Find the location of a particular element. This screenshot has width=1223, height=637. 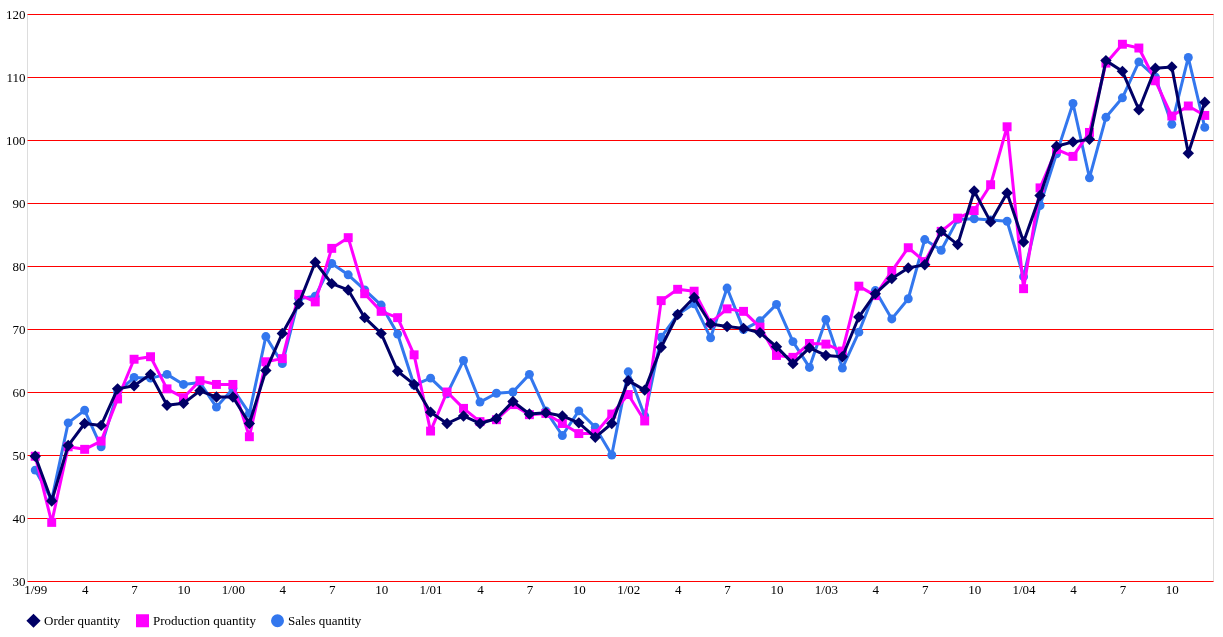

y-tick-label: 30 is located at coordinates (19, 581).